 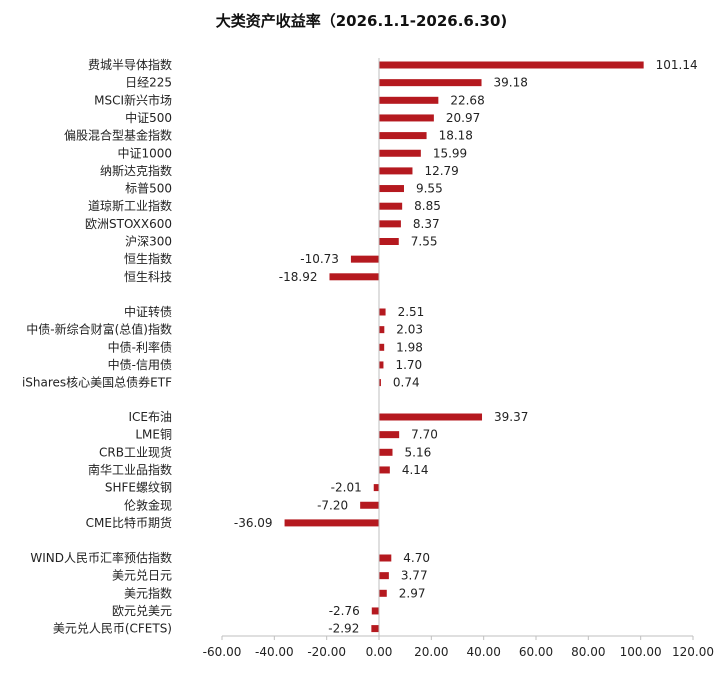 I want to click on category-label: iShares核心美国总债券ETF, so click(x=97, y=382).